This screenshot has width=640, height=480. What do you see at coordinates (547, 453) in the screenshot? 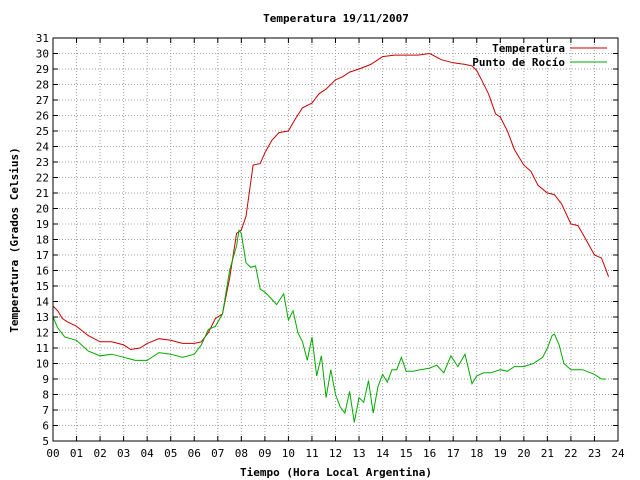
I see `x-tick-label: 21` at bounding box center [547, 453].